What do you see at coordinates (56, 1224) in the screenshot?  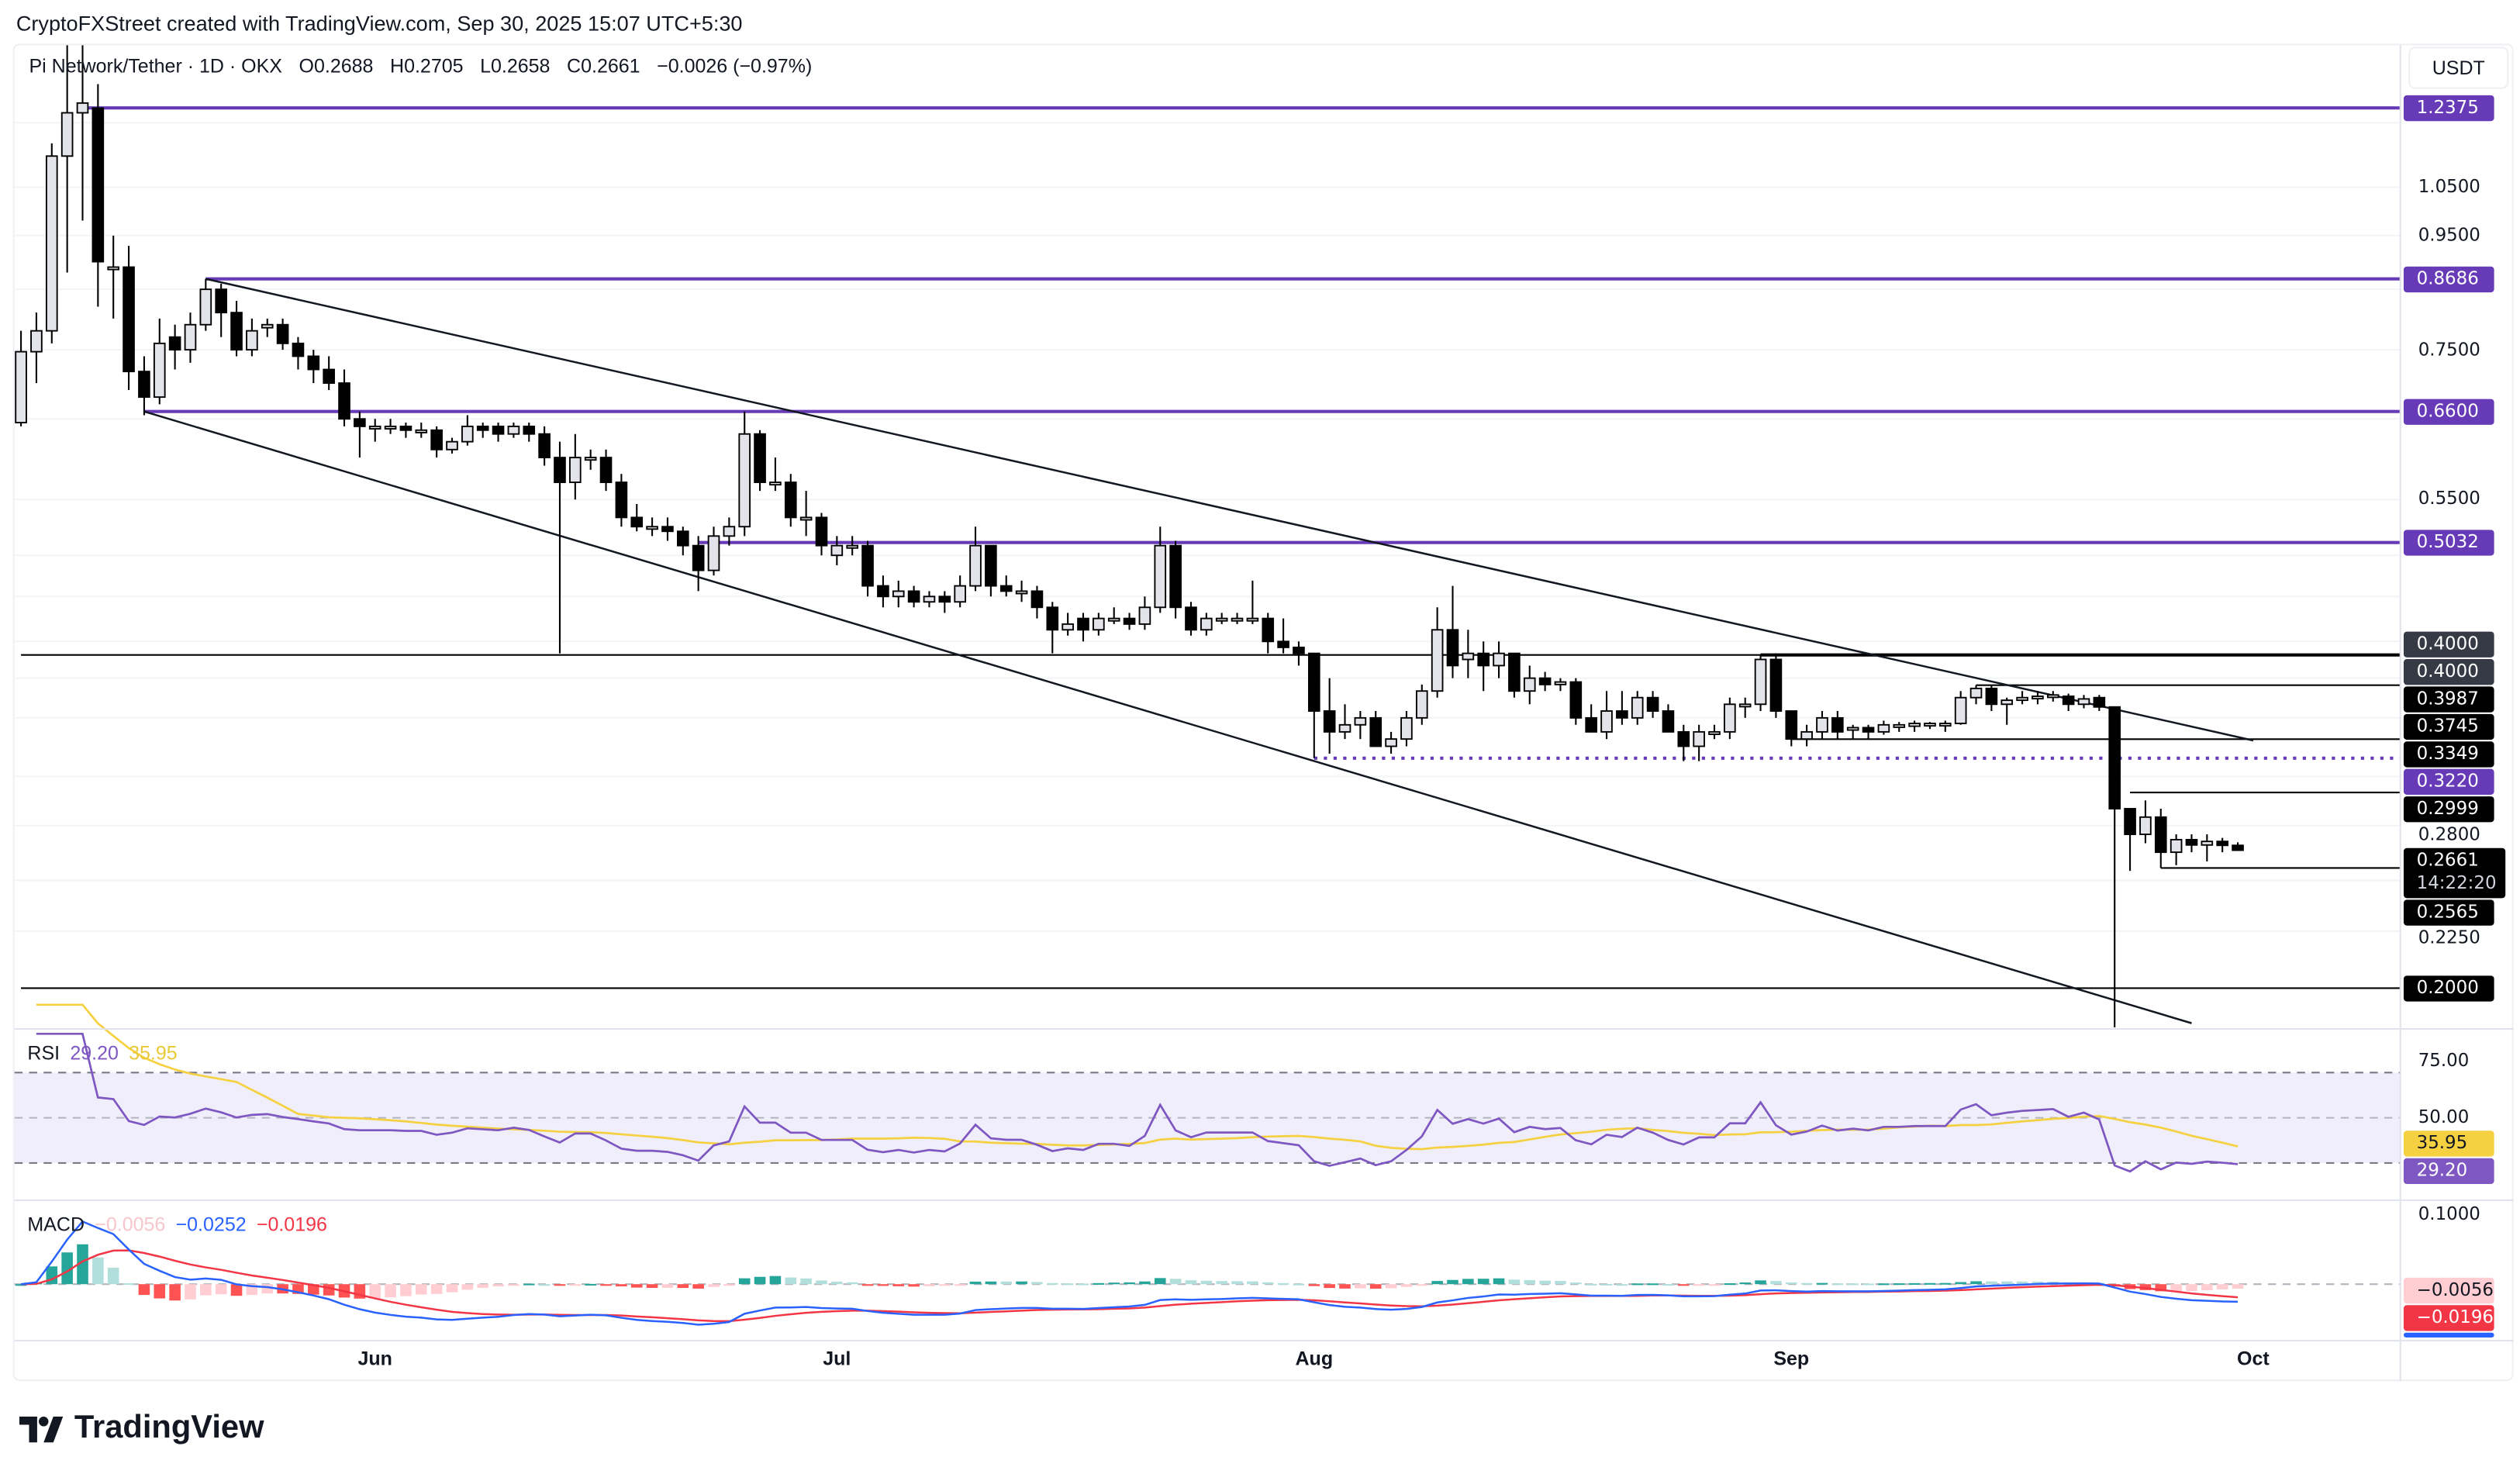 I see `macd-title: MACD` at bounding box center [56, 1224].